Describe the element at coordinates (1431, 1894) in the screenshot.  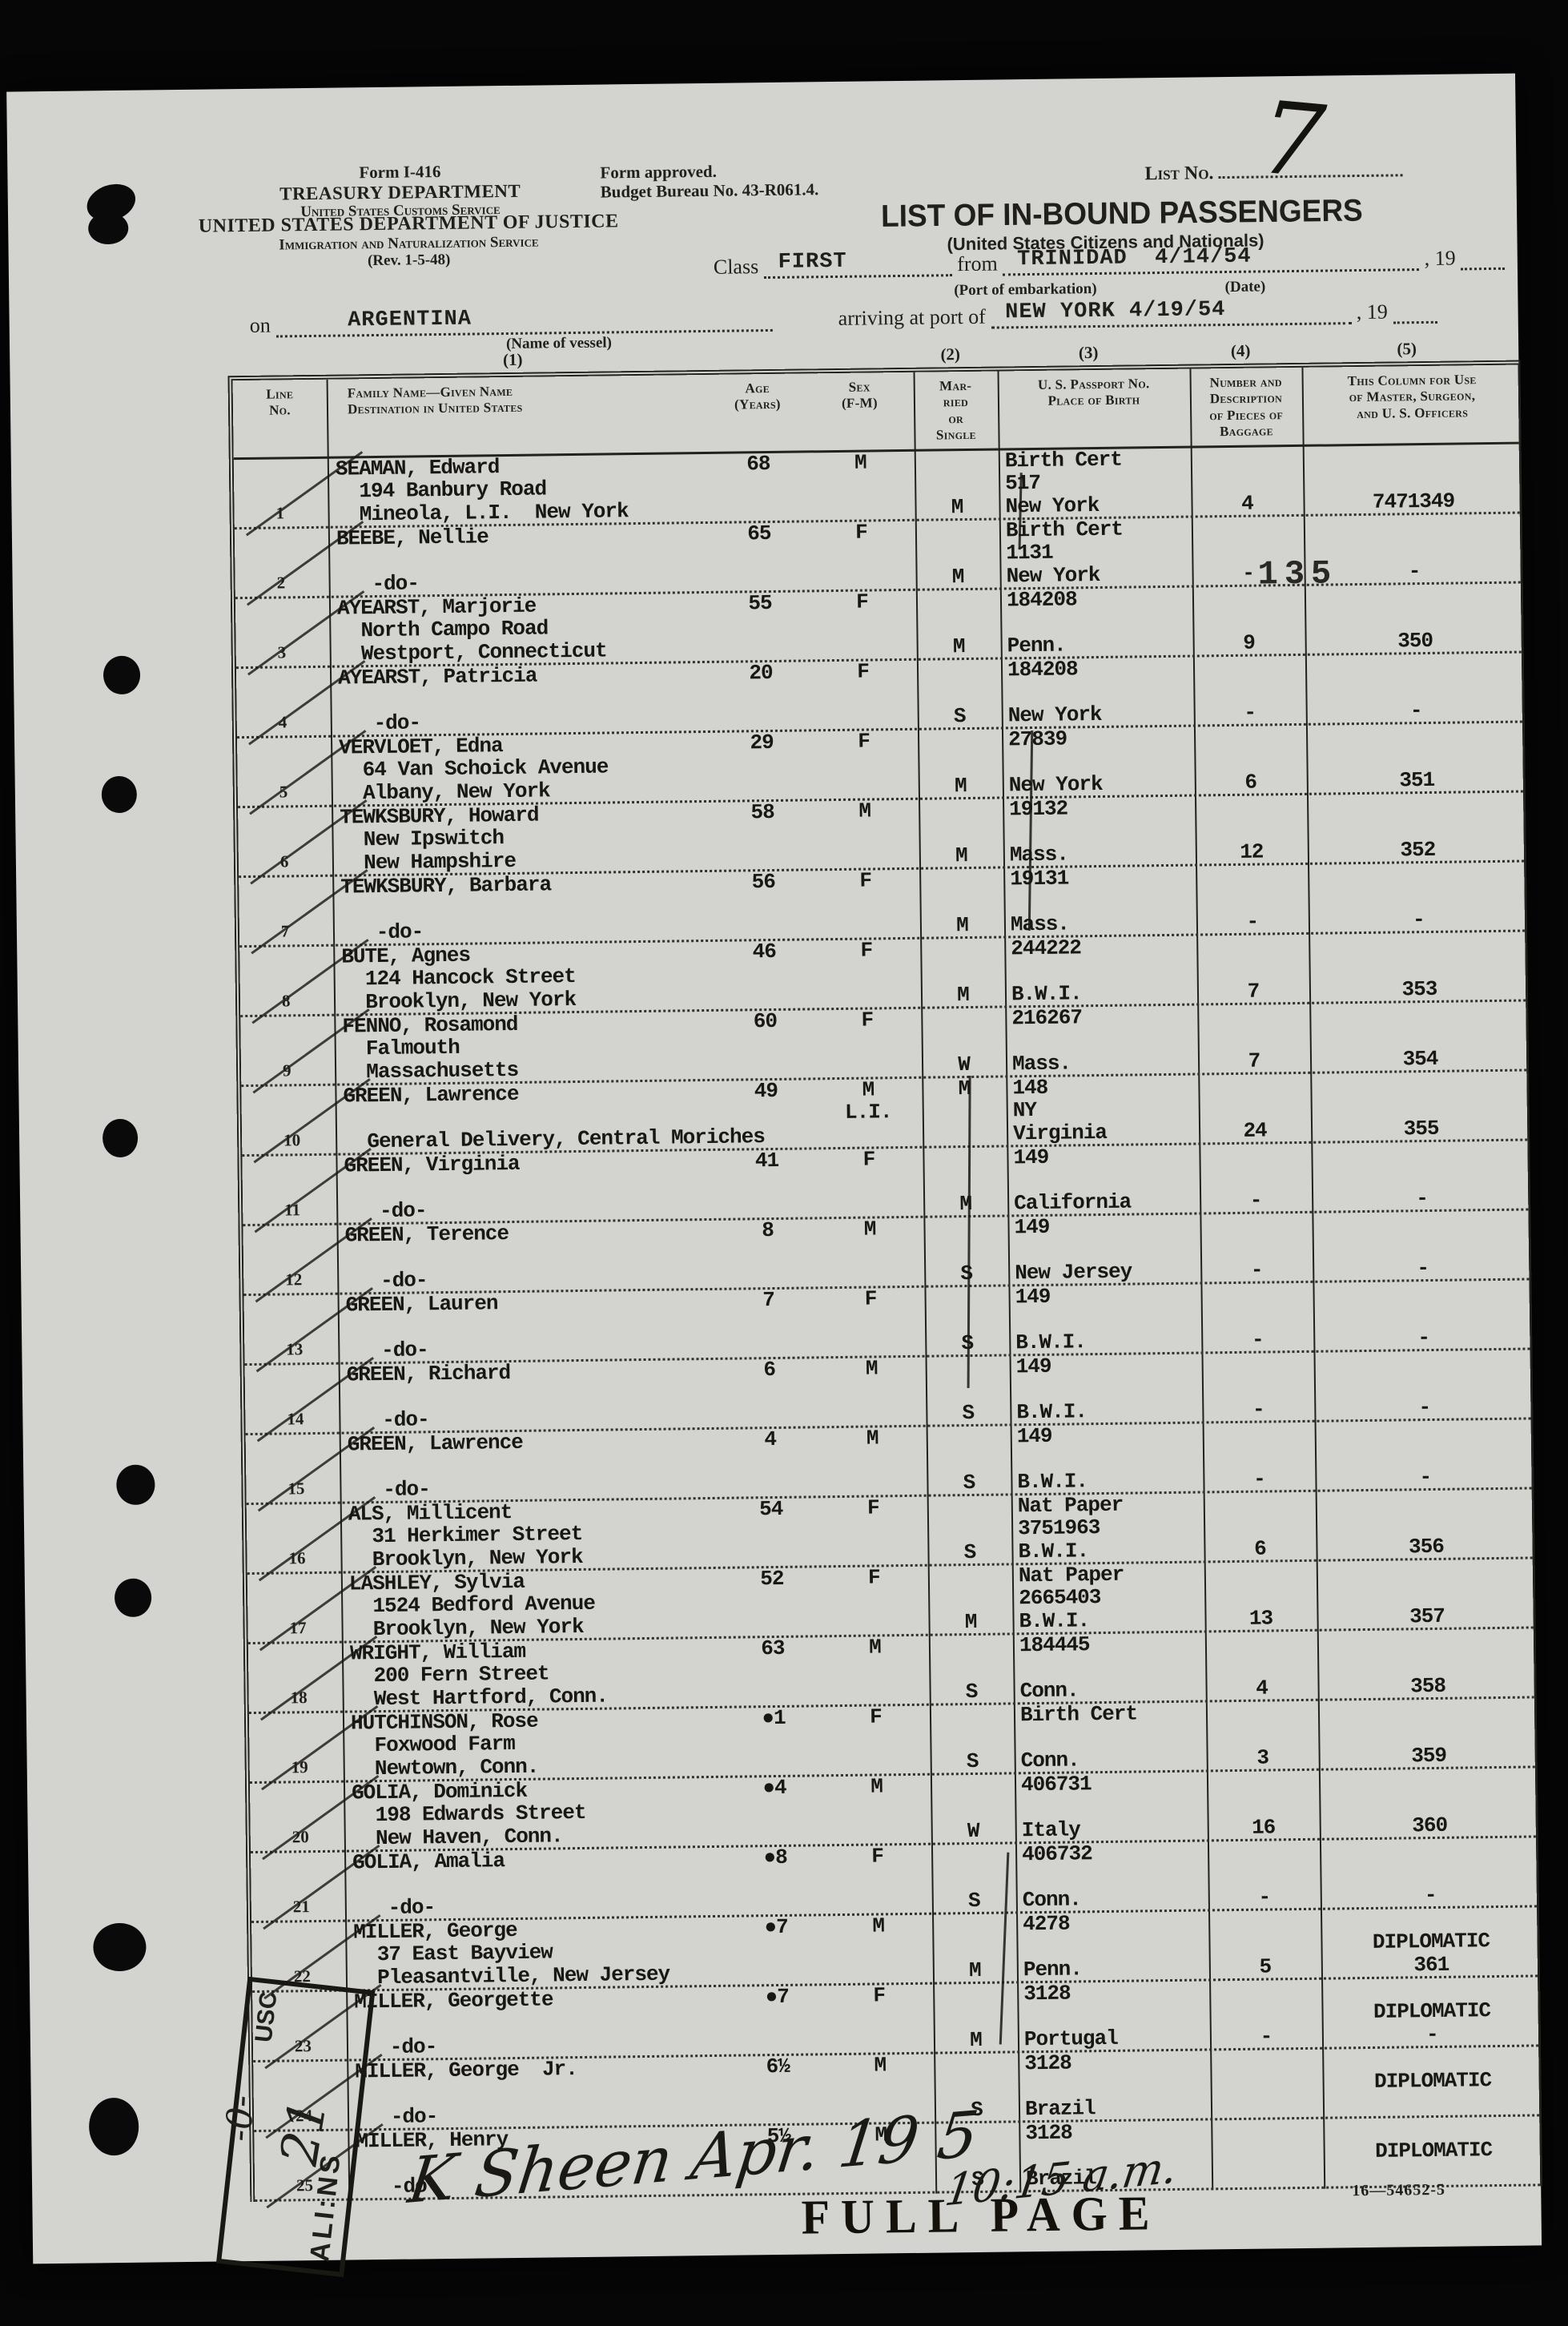
I see `cell-off: -` at that location.